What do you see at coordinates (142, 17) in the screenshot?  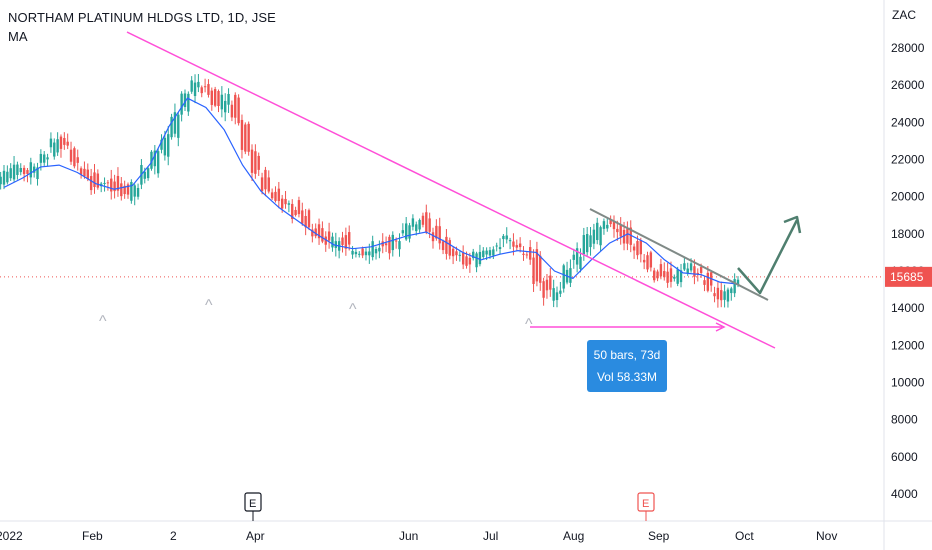 I see `symbol-title: NORTHAM PLATINUM HLDGS LTD, 1D, JSE` at bounding box center [142, 17].